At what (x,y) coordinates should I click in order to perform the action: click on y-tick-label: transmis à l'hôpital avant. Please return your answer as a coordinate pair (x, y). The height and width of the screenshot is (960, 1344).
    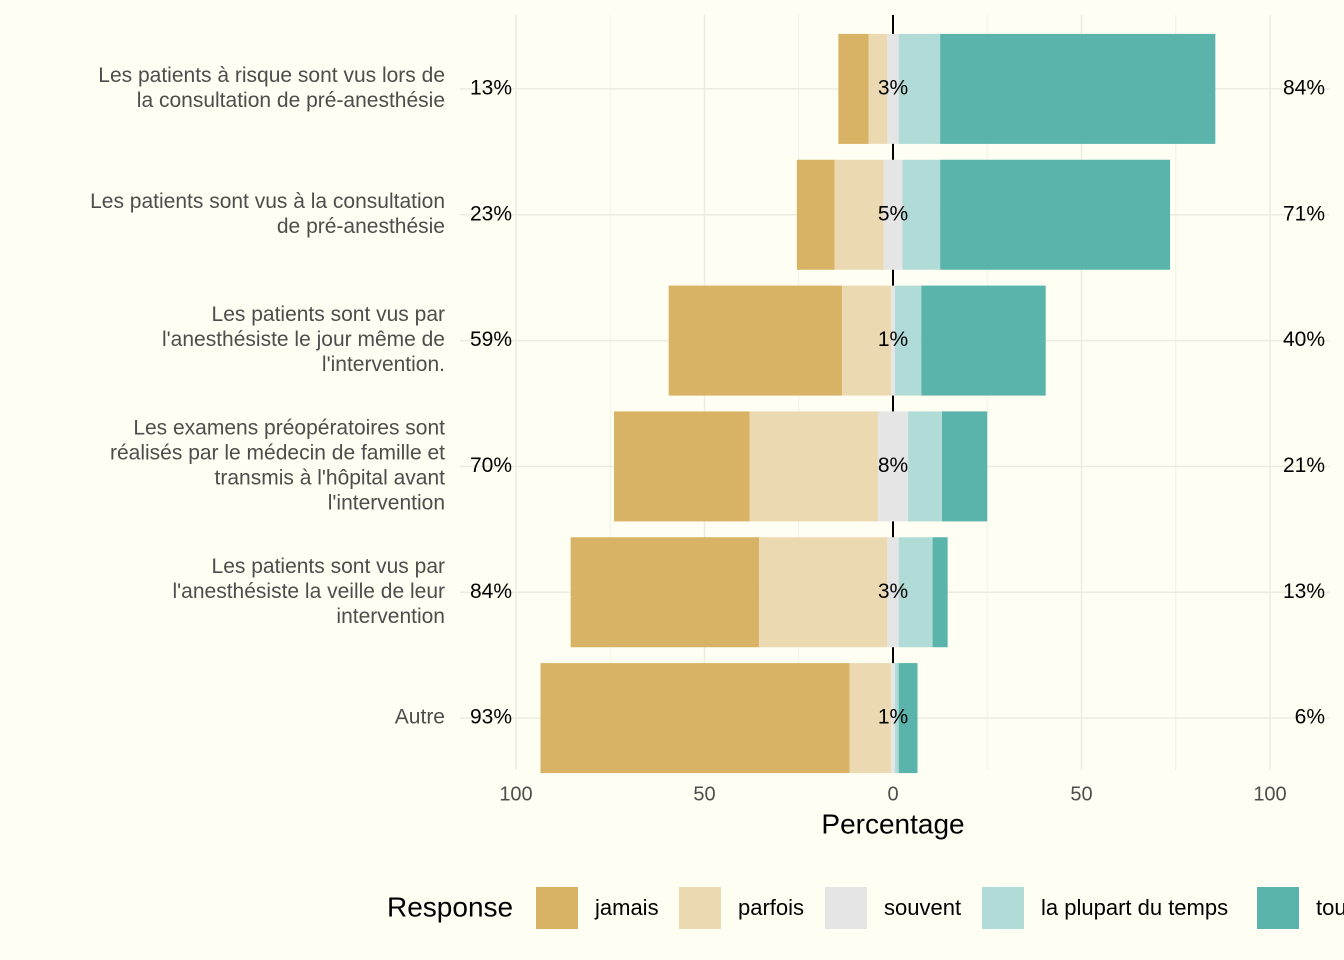
    Looking at the image, I should click on (330, 477).